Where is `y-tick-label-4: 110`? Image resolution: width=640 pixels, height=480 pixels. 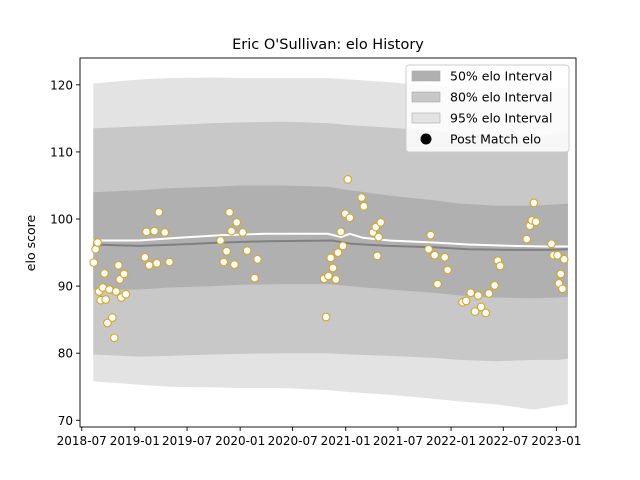 y-tick-label-4: 110 is located at coordinates (61, 152).